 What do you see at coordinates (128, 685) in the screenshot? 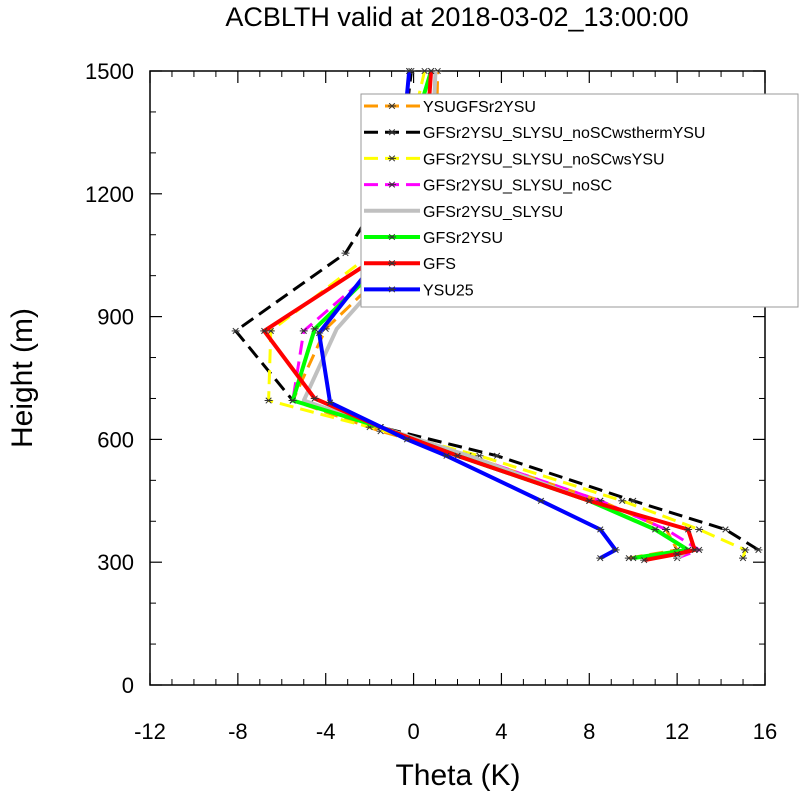
I see `y-tick-label: 0` at bounding box center [128, 685].